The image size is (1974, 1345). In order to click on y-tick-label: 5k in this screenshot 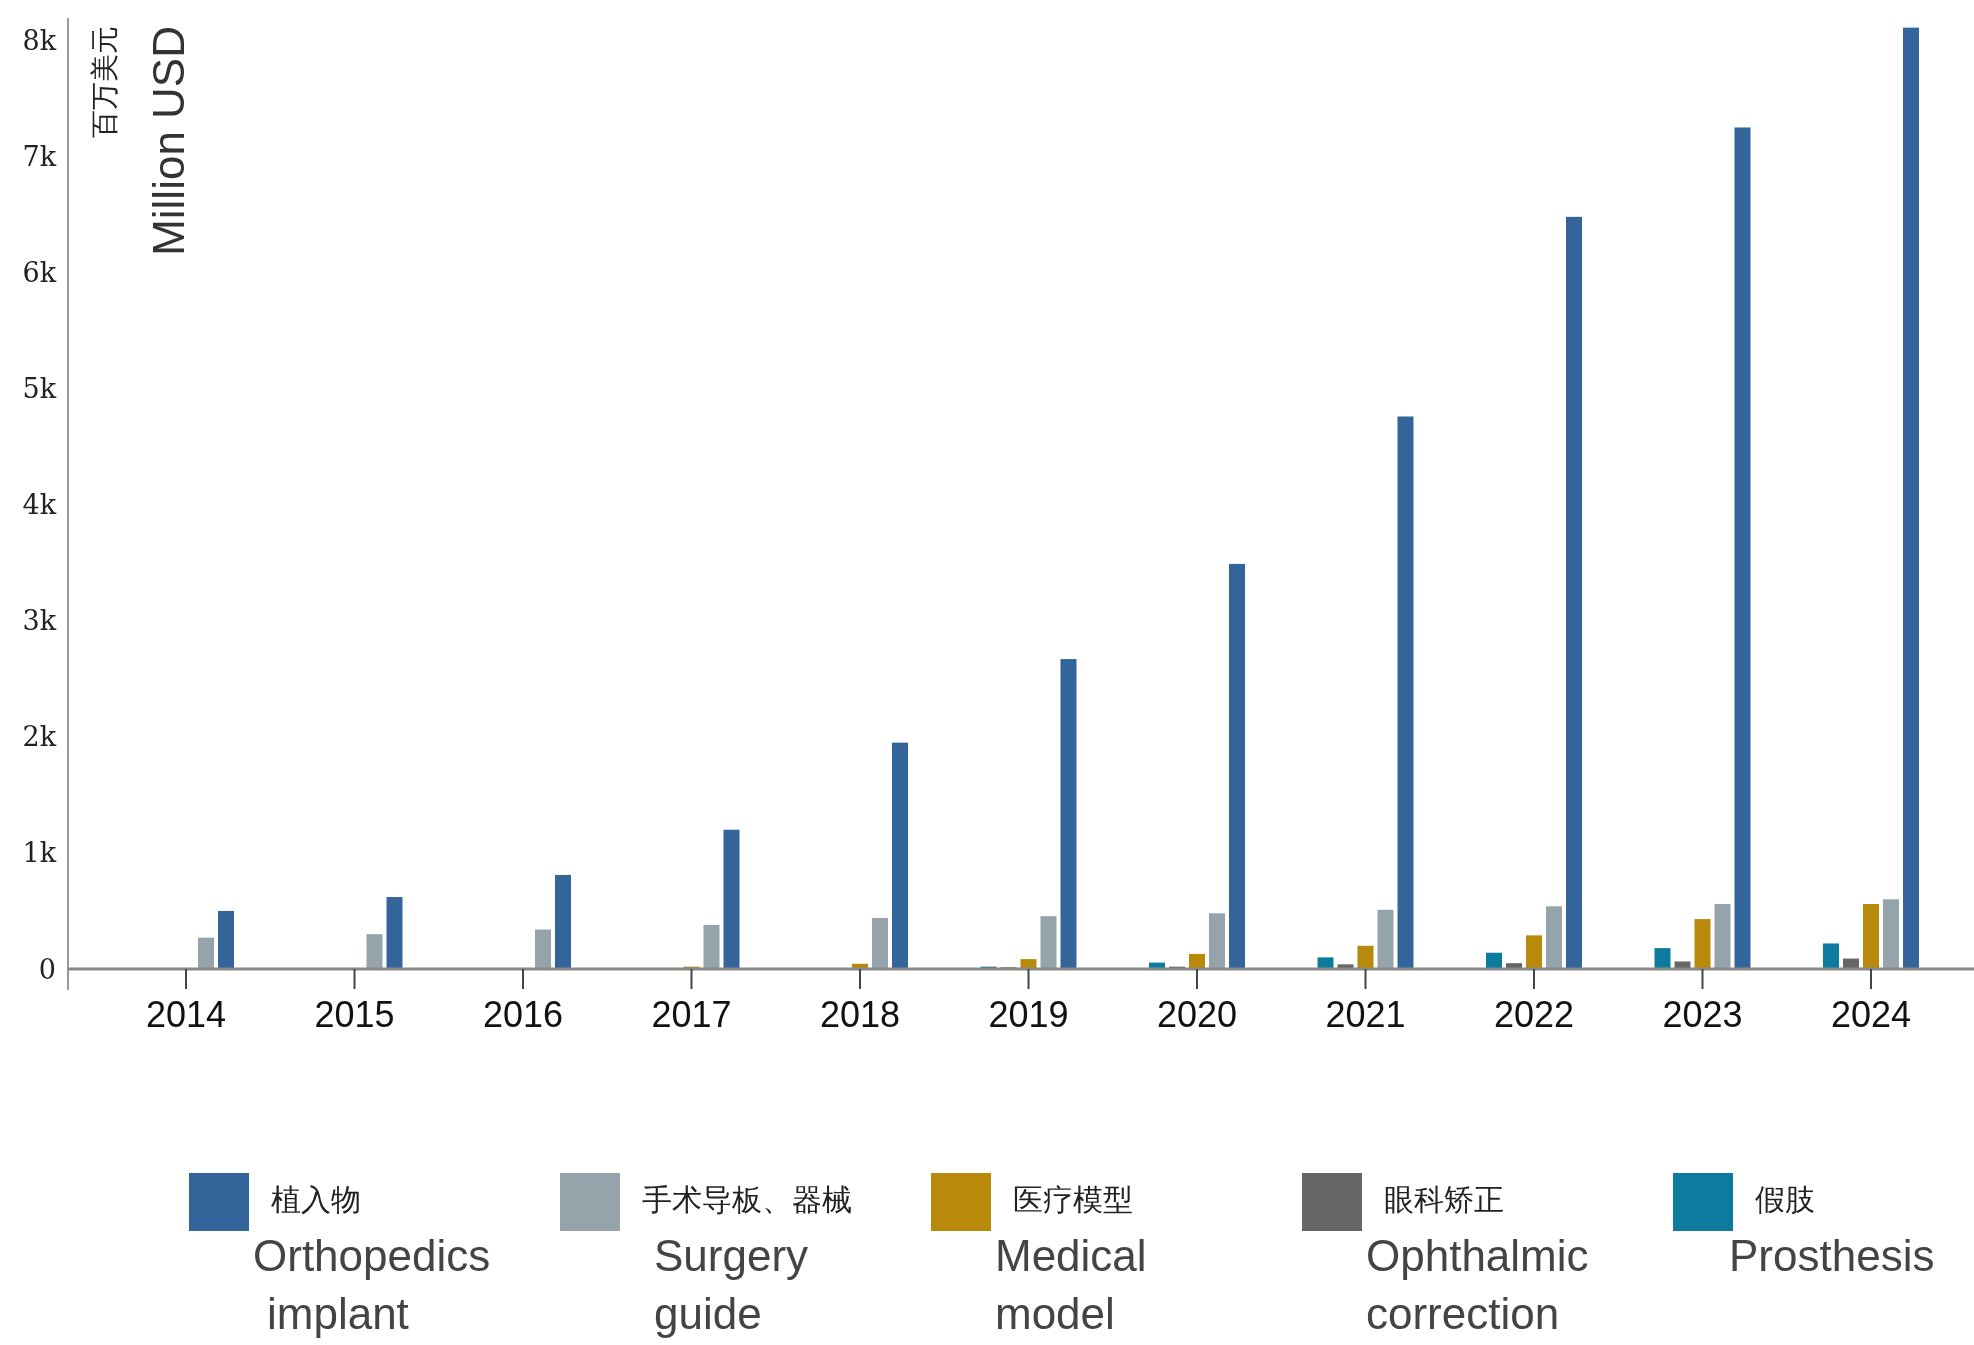, I will do `click(39, 389)`.